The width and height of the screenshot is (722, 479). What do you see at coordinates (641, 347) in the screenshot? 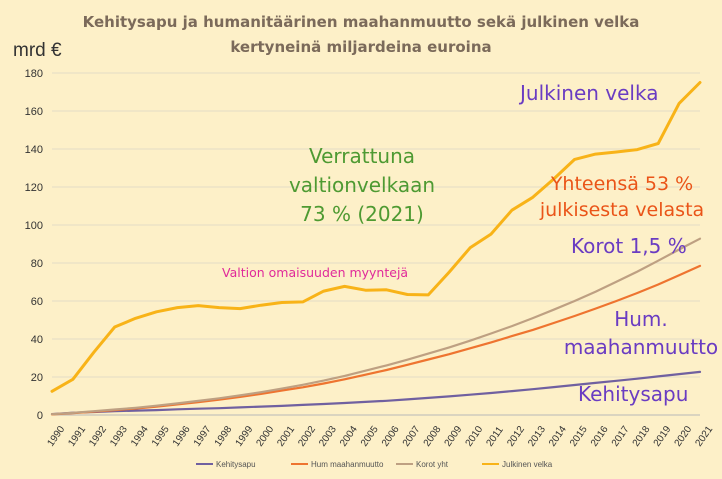
I see `annotation-hum: maahanmuutto` at bounding box center [641, 347].